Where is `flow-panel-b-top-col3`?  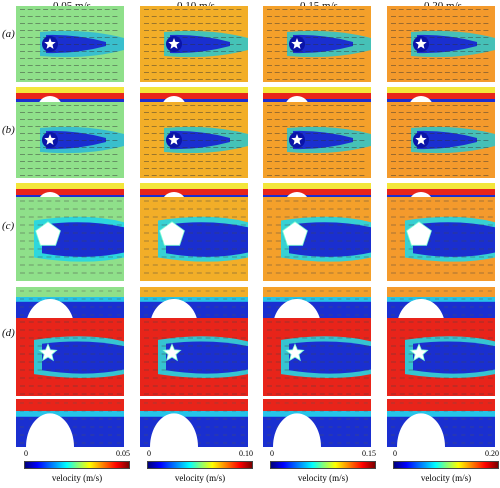
flow-panel-b-top-col3 is located at coordinates (317, 140).